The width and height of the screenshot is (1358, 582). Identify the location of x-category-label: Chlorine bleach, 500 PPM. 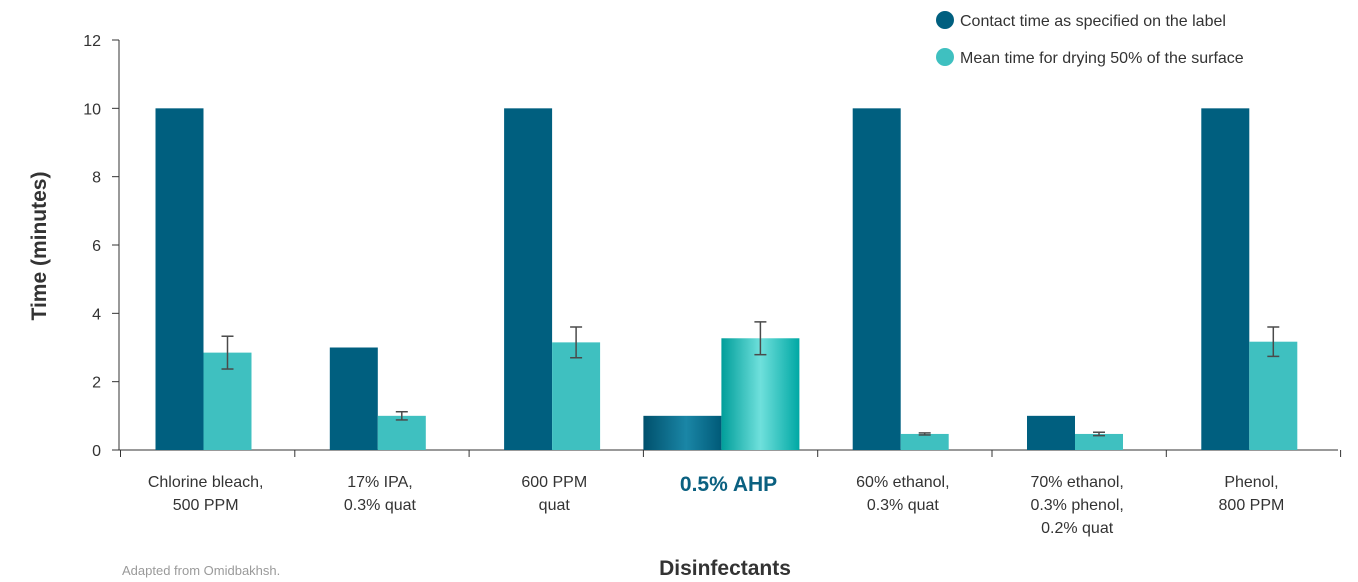
(206, 494).